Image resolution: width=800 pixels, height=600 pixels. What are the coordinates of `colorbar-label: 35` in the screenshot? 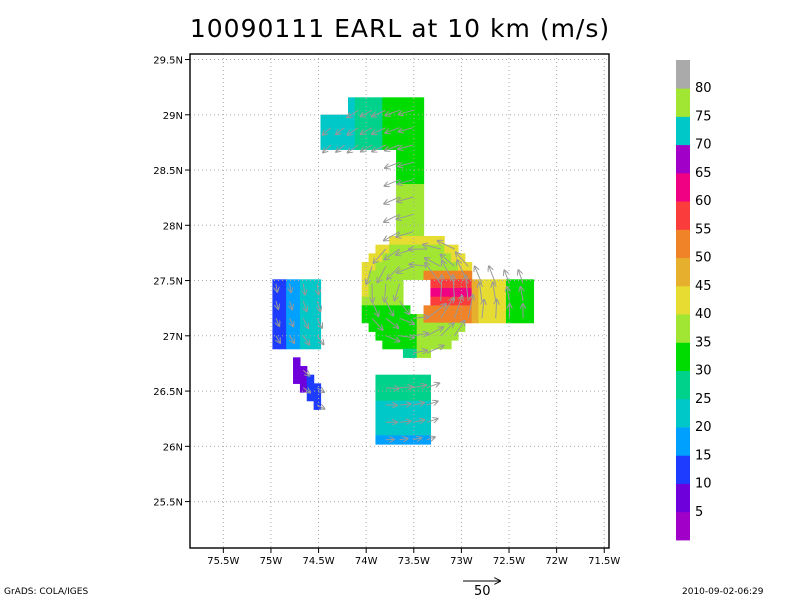 It's located at (703, 342).